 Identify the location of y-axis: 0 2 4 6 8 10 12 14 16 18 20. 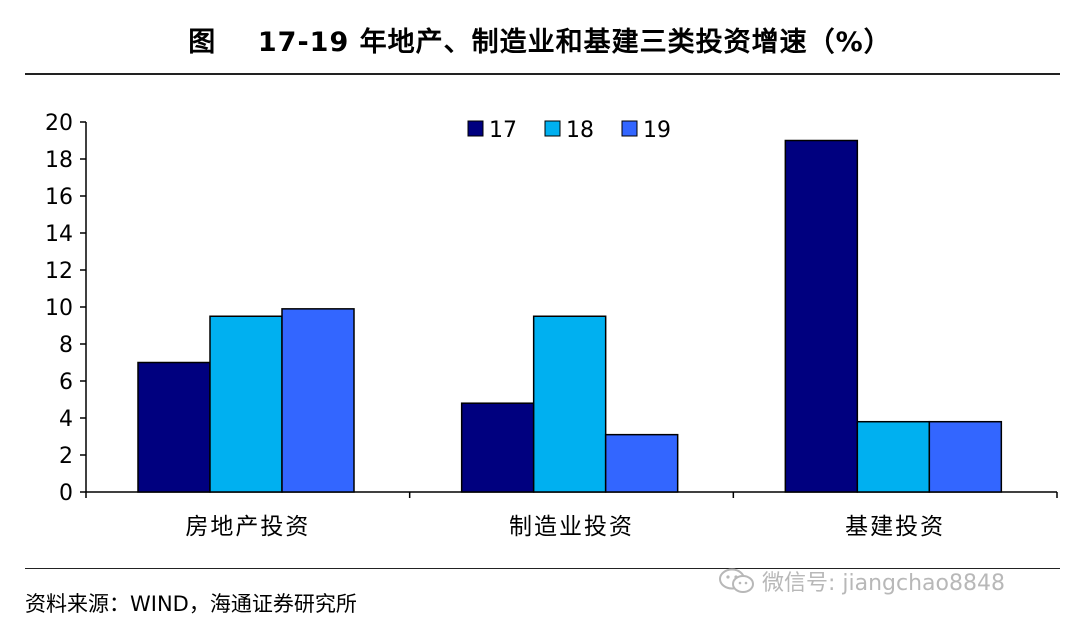
(66, 308).